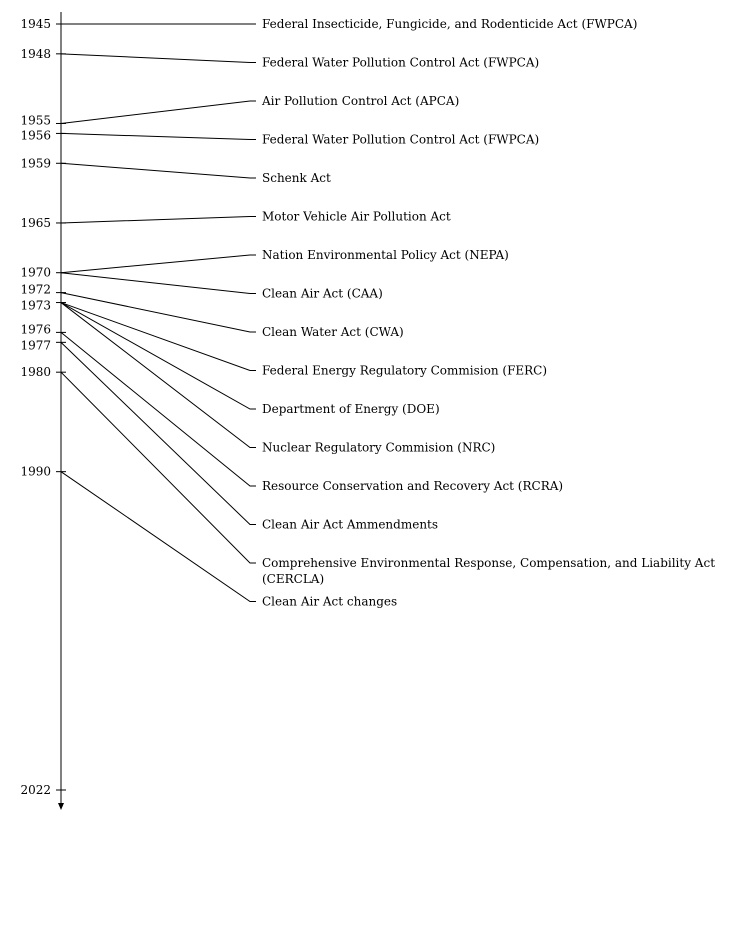  What do you see at coordinates (61, 806) in the screenshot?
I see `axis-arrow-icon` at bounding box center [61, 806].